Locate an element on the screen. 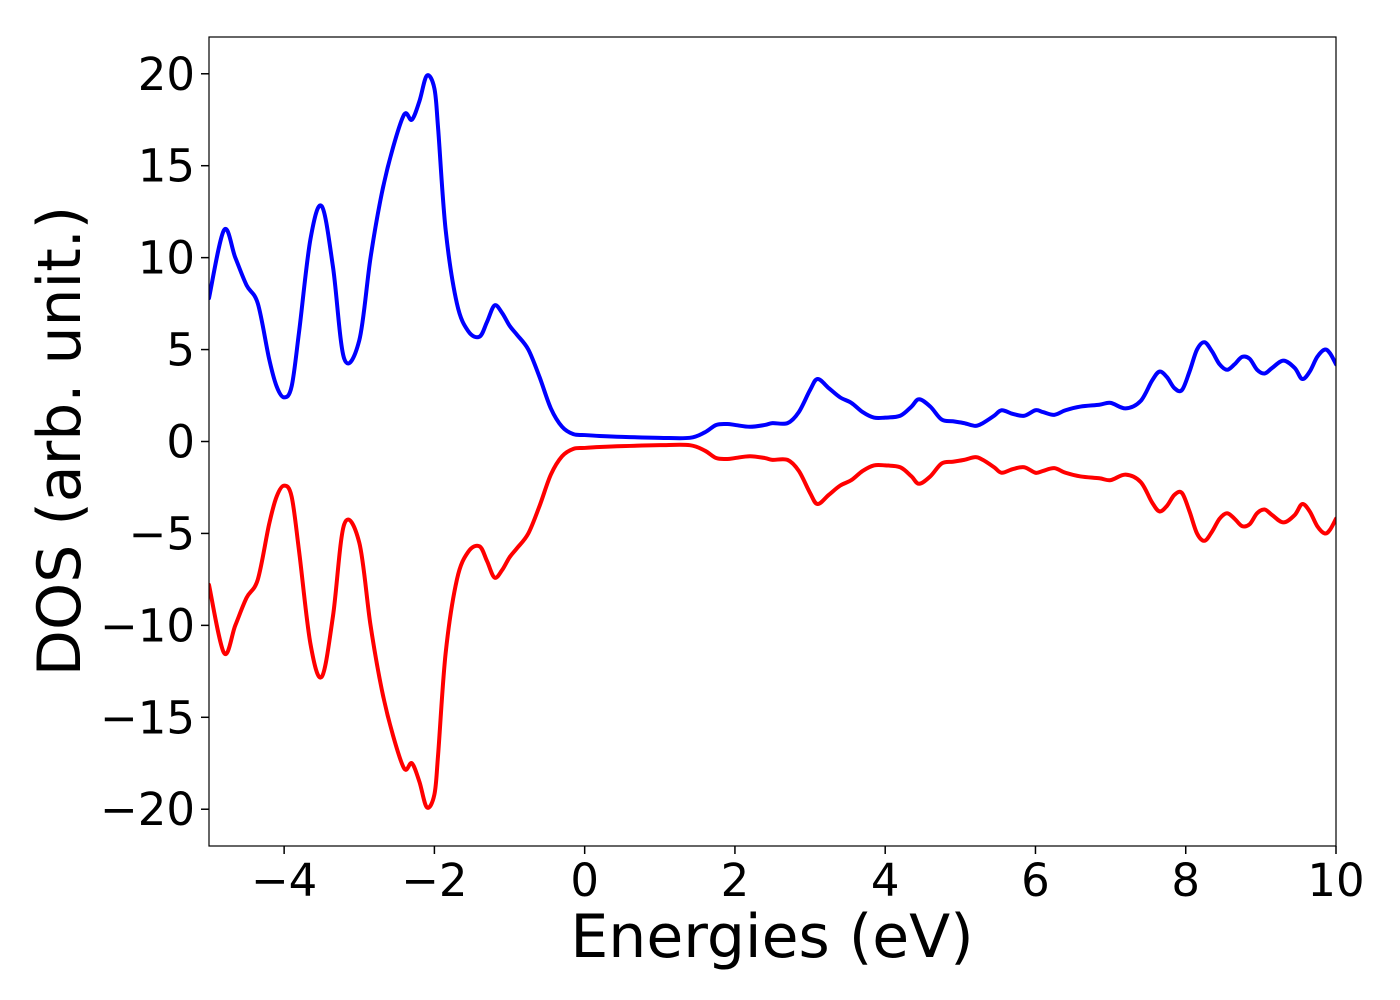 This screenshot has width=1400, height=1000. y-tick-label: 10 is located at coordinates (166, 258).